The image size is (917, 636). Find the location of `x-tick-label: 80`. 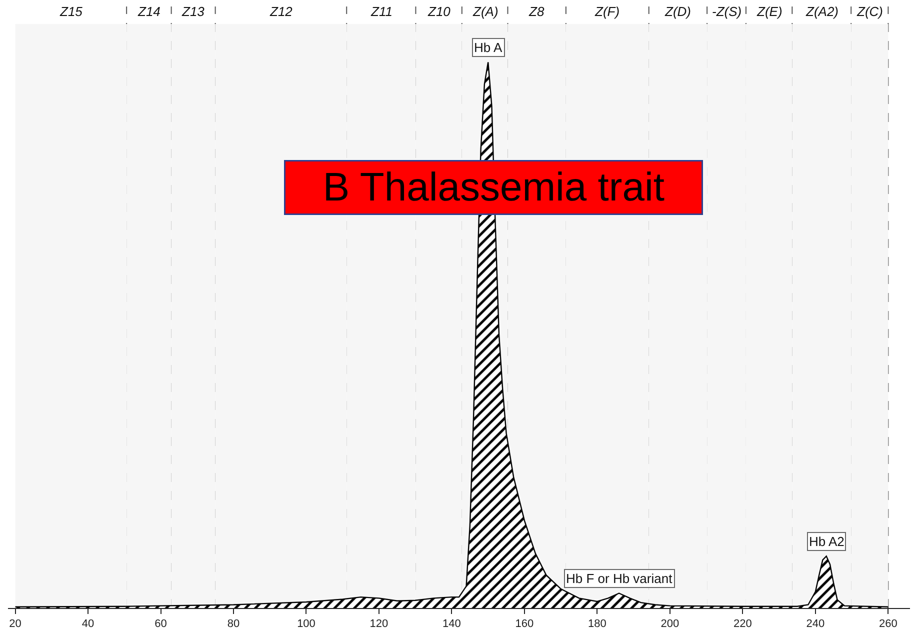

x-tick-label: 80 is located at coordinates (233, 624).